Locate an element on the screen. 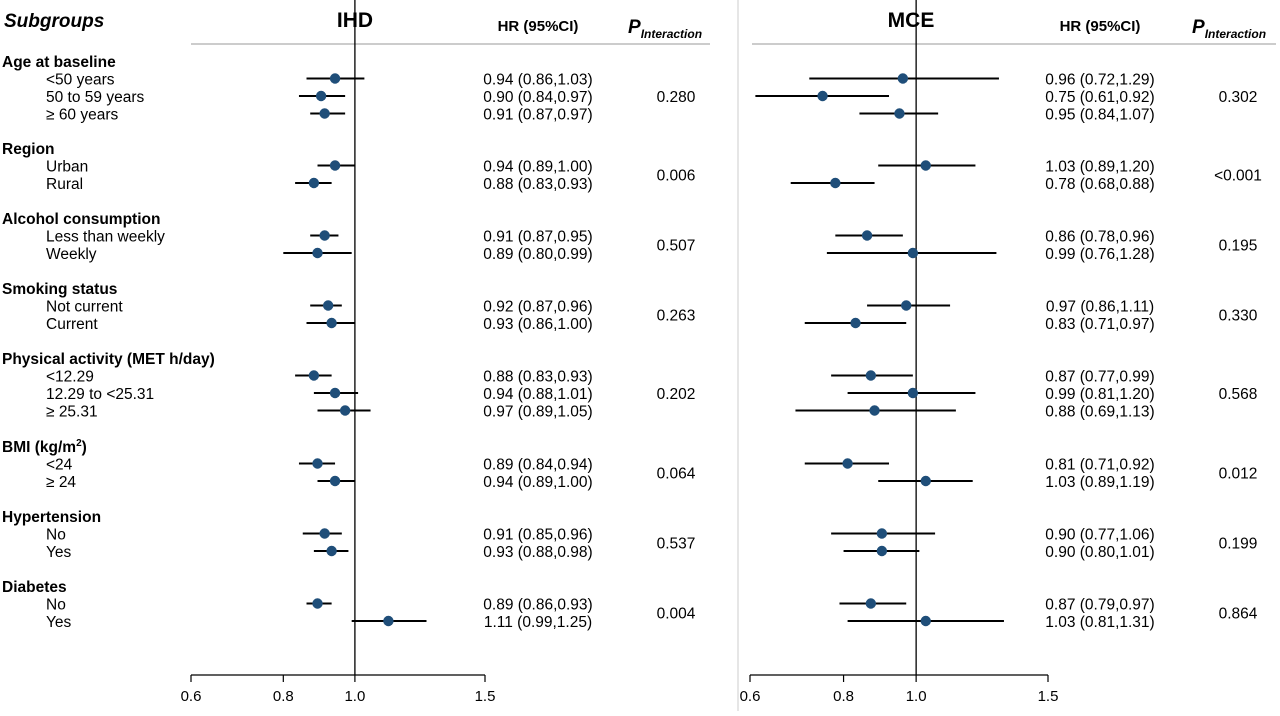  p-interaction-value: 0.263 is located at coordinates (676, 315).